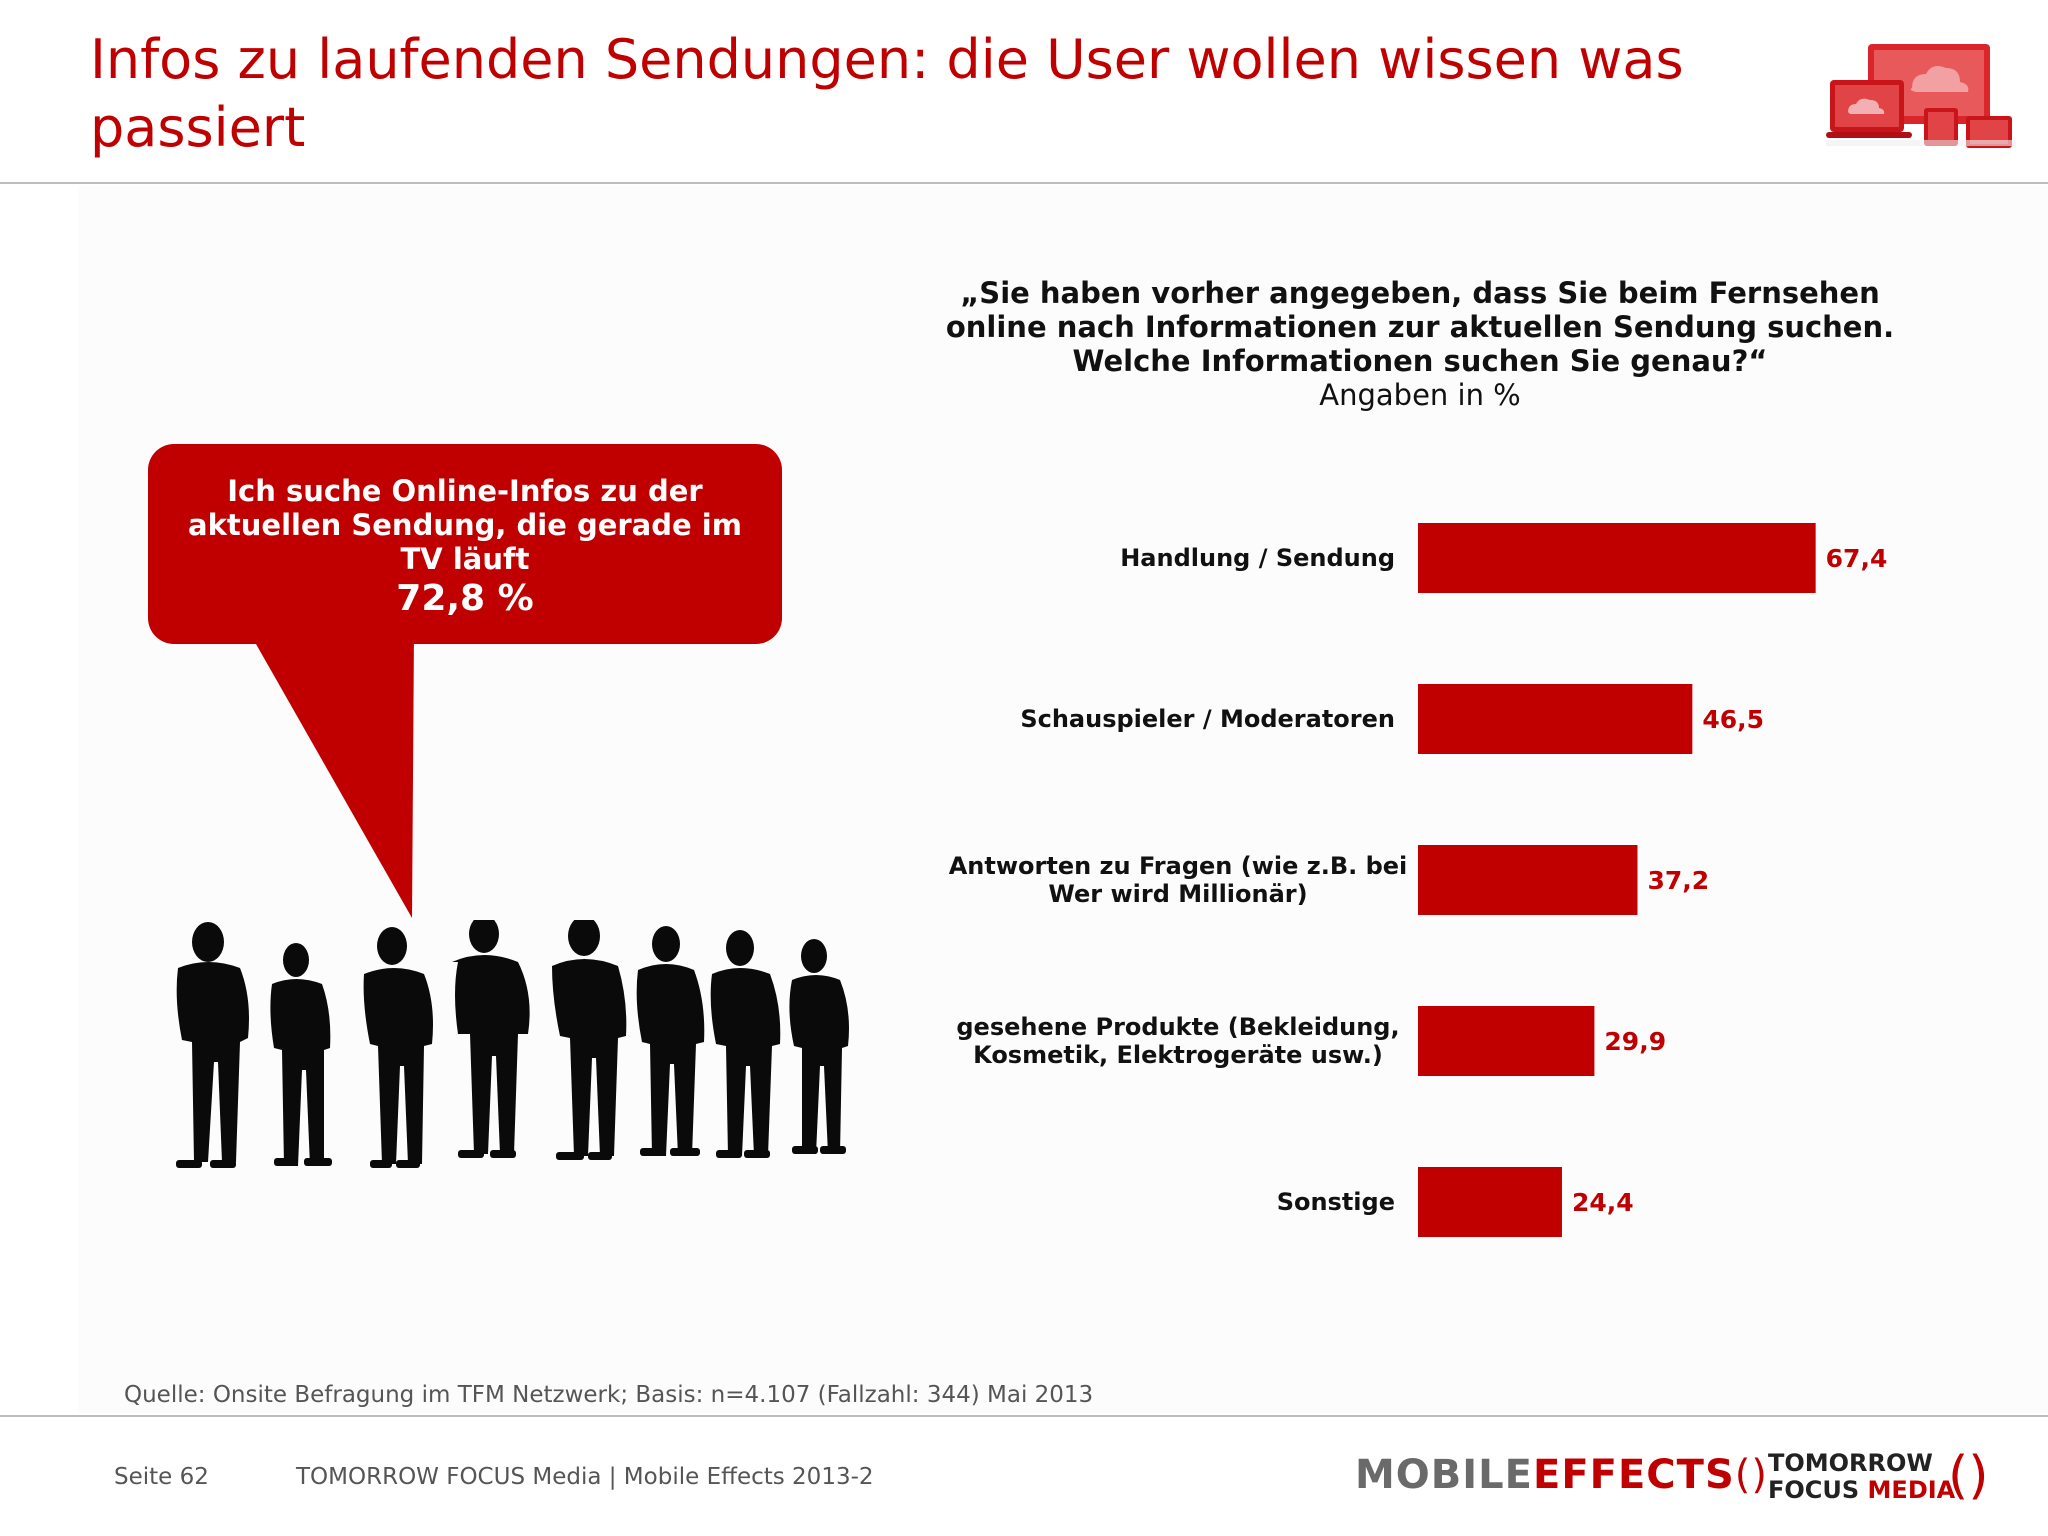  Describe the element at coordinates (1850, 1463) in the screenshot. I see `logo-word-tomorrow: TOMORROW` at that location.